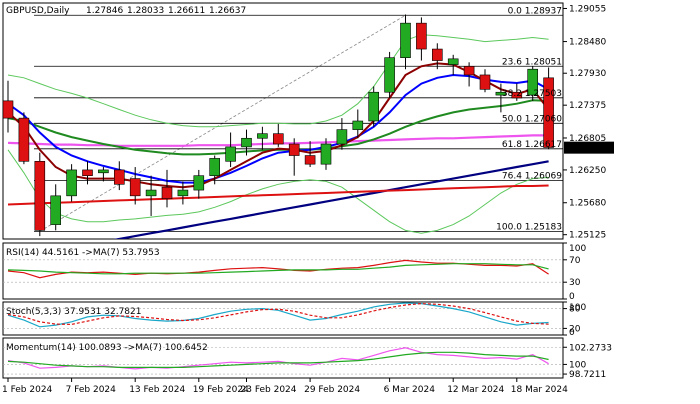  Describe the element at coordinates (590, 348) in the screenshot. I see `momentum-tick-label: 102.2733` at that location.